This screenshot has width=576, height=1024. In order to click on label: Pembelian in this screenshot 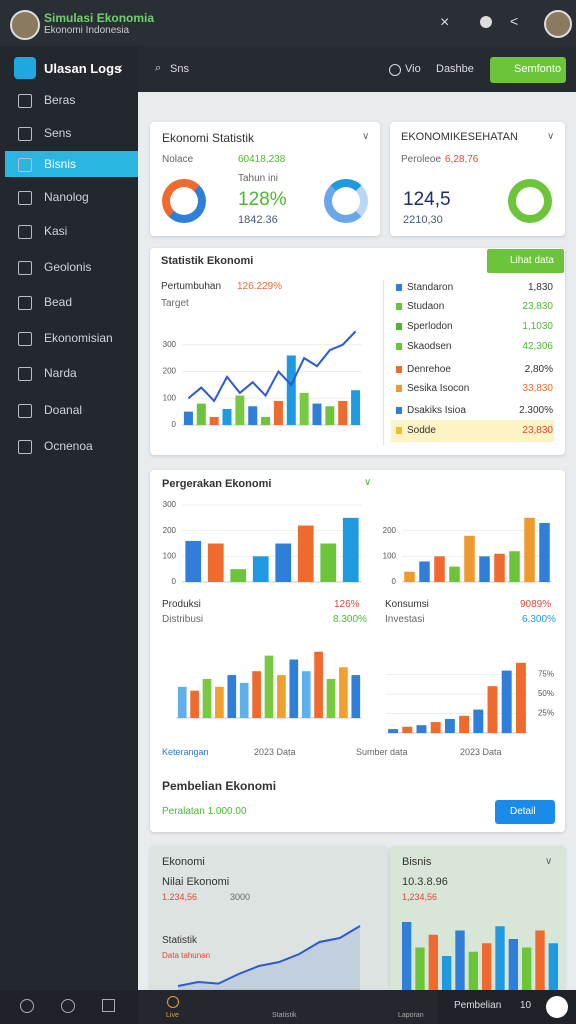, I will do `click(478, 1005)`.